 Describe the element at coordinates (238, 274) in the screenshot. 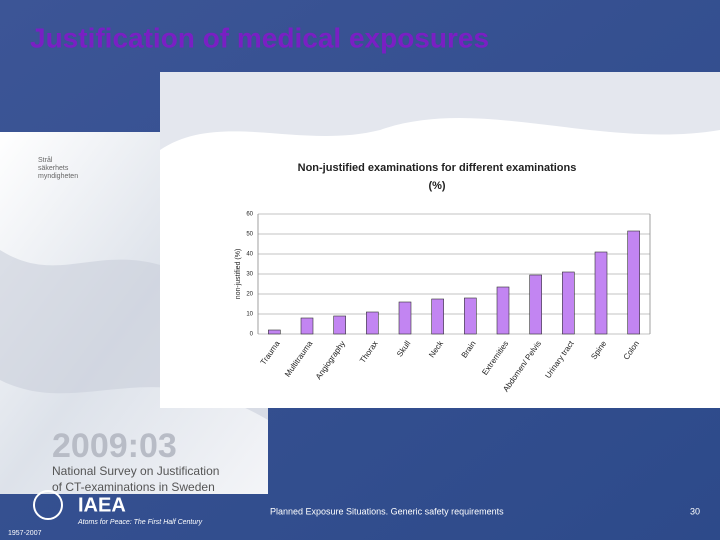

I see `y-axis-label: non-justified (%)` at that location.